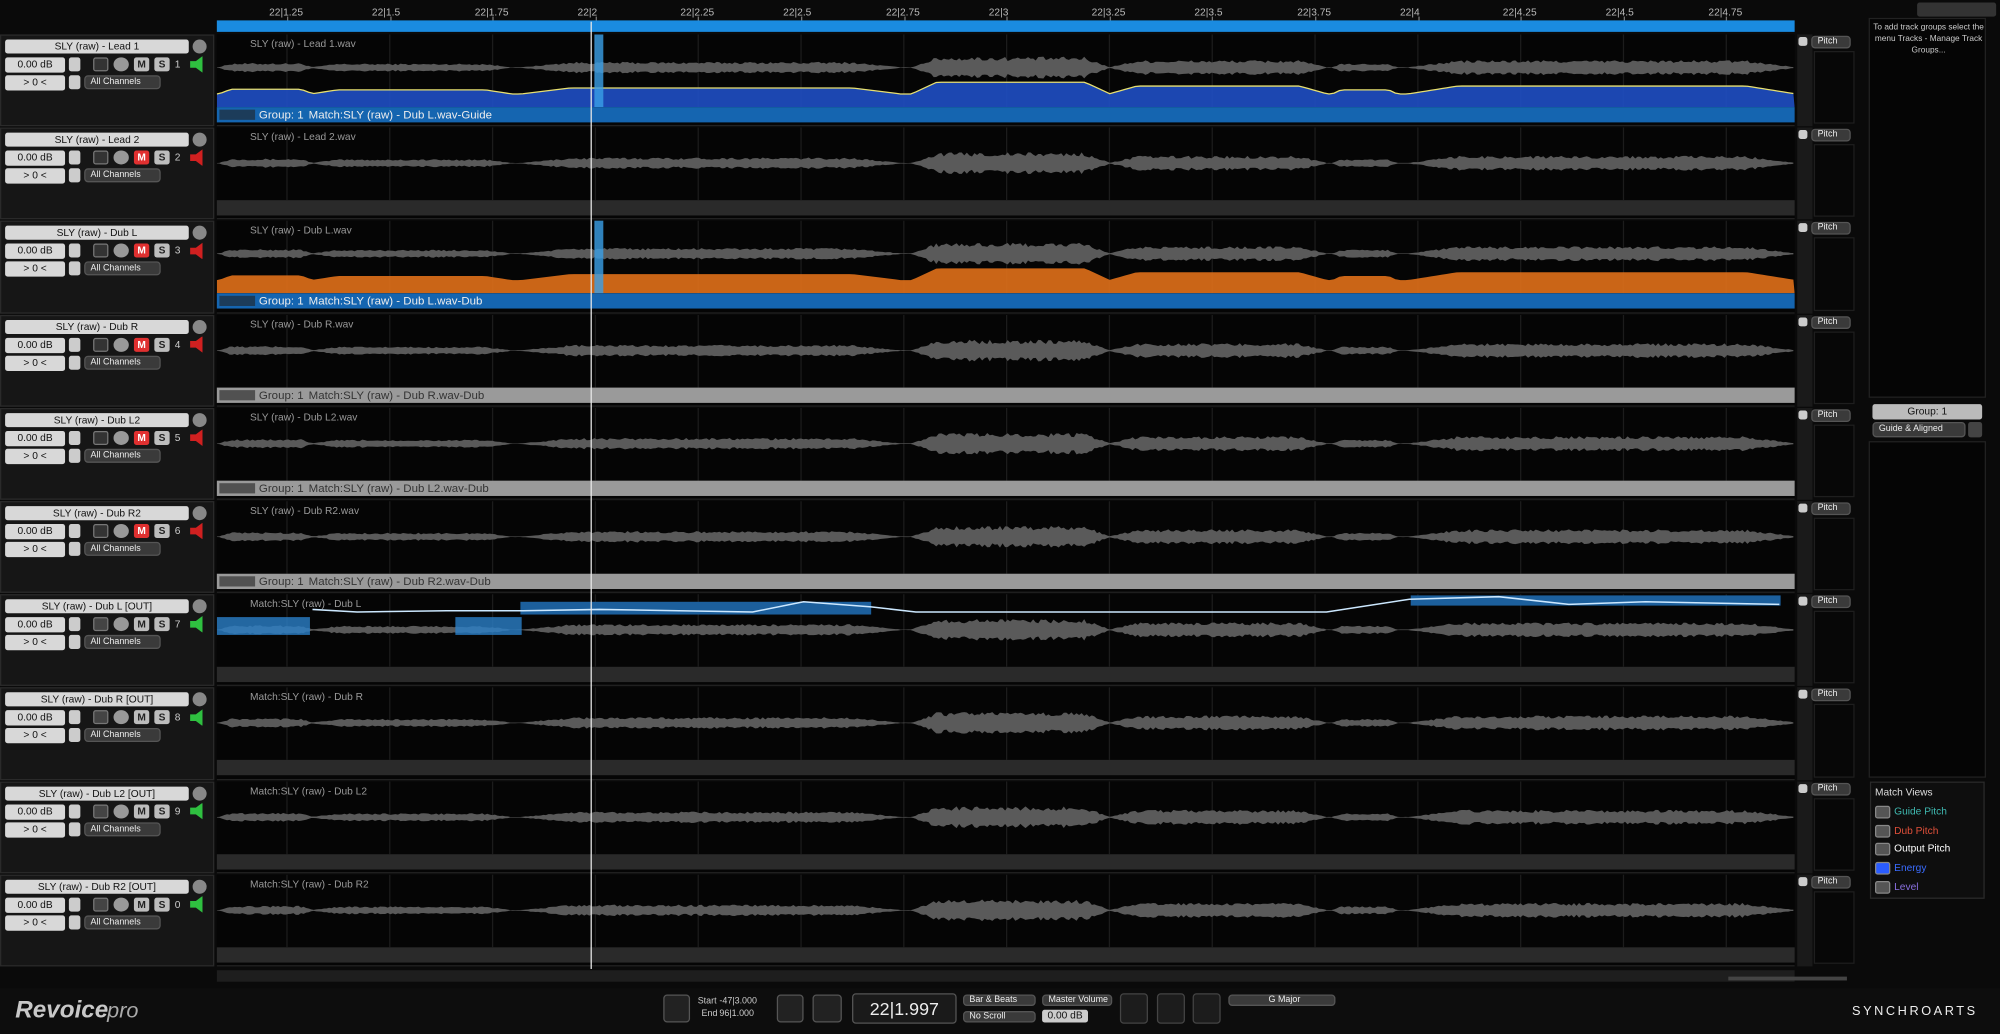 The image size is (2000, 1034). What do you see at coordinates (999, 1000) in the screenshot?
I see `time-format: Bar & Beats` at bounding box center [999, 1000].